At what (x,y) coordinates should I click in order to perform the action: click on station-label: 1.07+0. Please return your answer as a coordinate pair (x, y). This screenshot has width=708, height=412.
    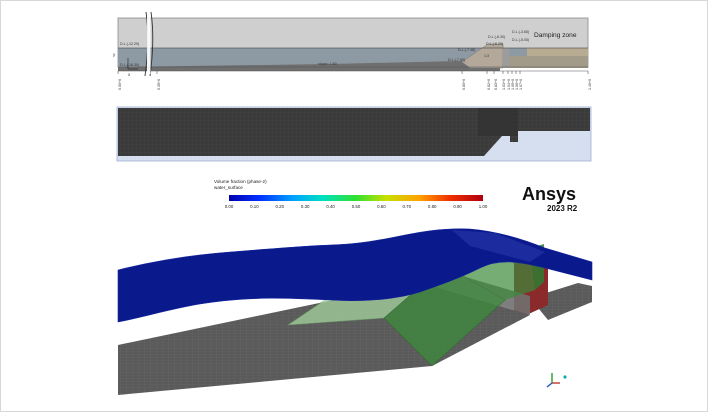
    Looking at the image, I should click on (521, 84).